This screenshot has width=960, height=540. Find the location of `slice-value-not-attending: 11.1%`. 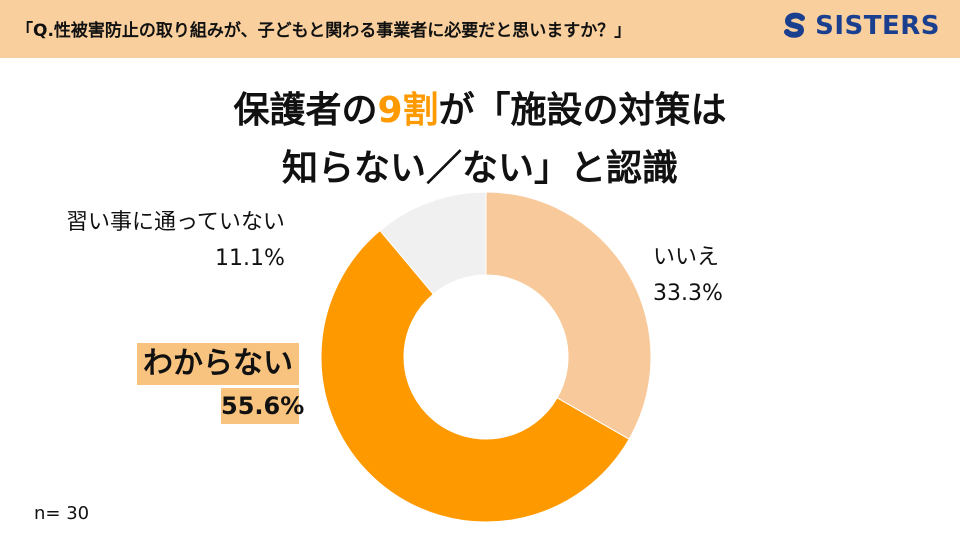

slice-value-not-attending: 11.1% is located at coordinates (250, 258).